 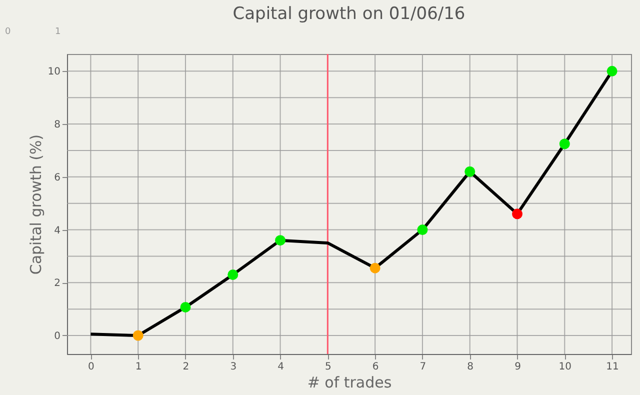 I want to click on x-tick-label: 9, so click(x=517, y=367).